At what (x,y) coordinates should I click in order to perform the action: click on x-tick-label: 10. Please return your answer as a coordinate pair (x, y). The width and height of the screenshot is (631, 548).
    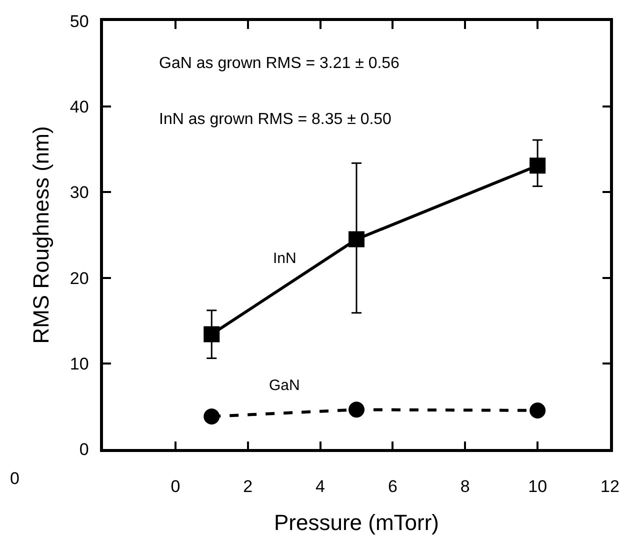
    Looking at the image, I should click on (538, 486).